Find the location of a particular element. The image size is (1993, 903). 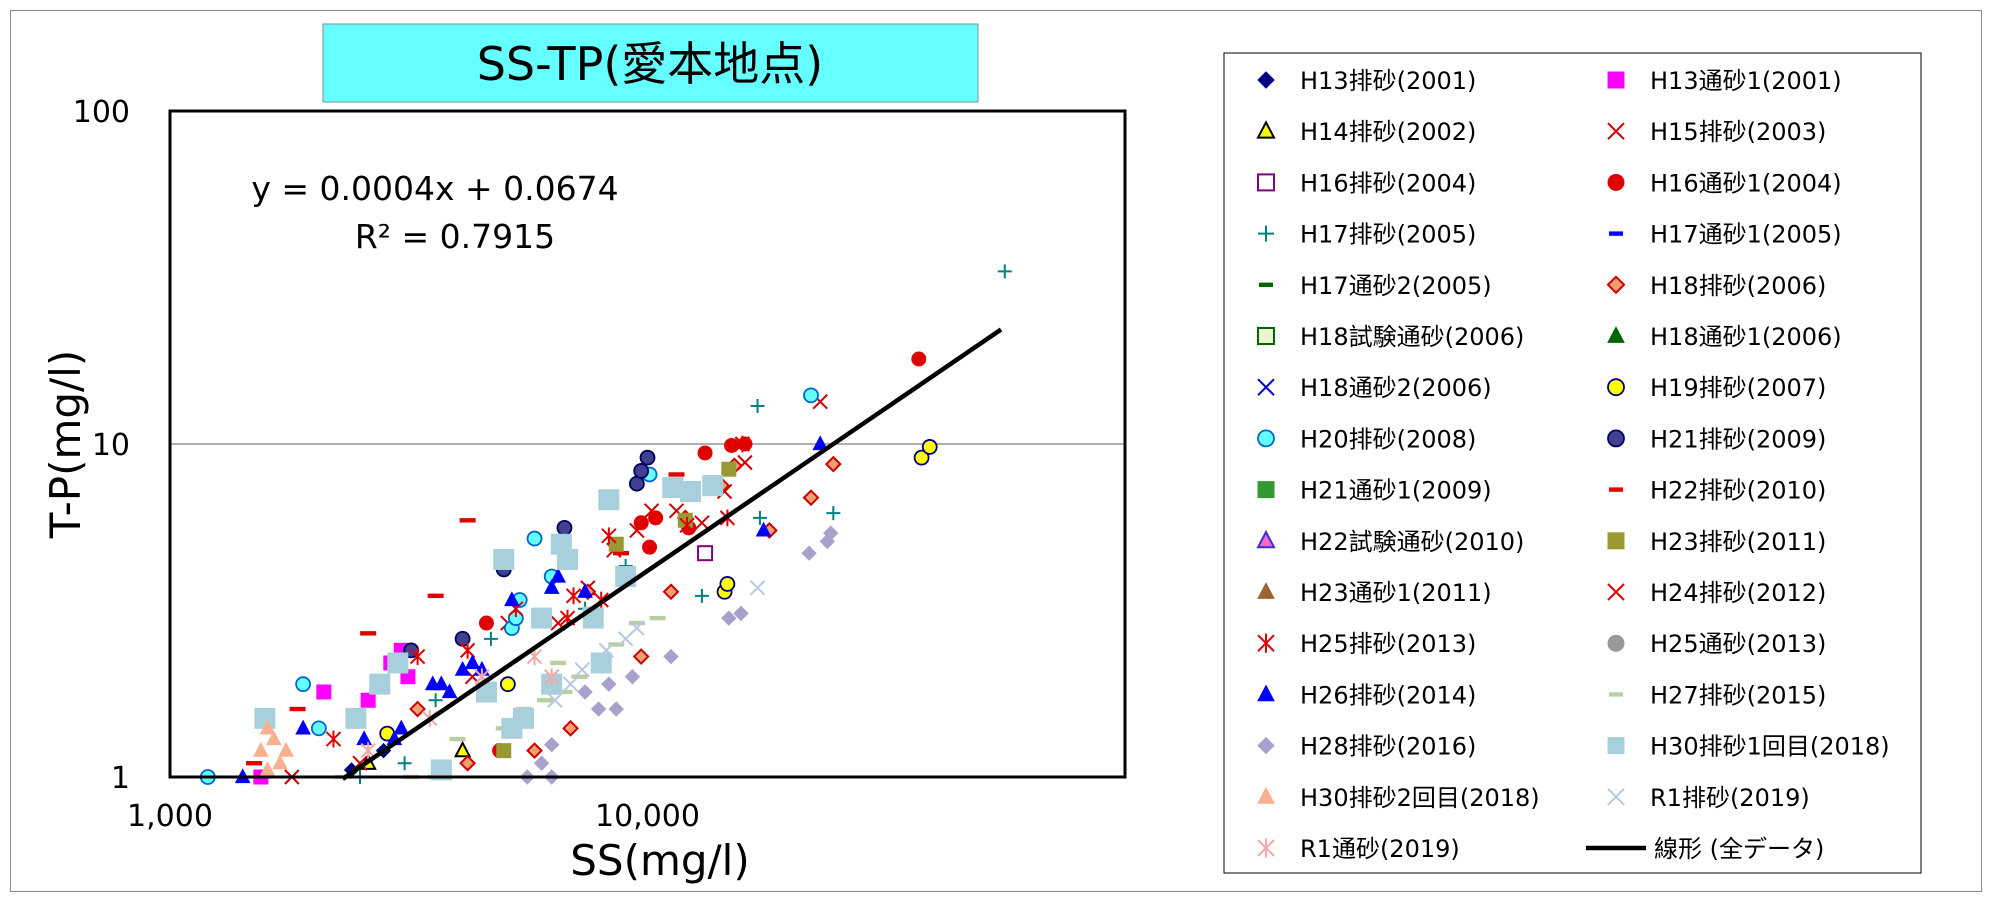

chart-title: SS-TP(愛本地点) is located at coordinates (650, 64).